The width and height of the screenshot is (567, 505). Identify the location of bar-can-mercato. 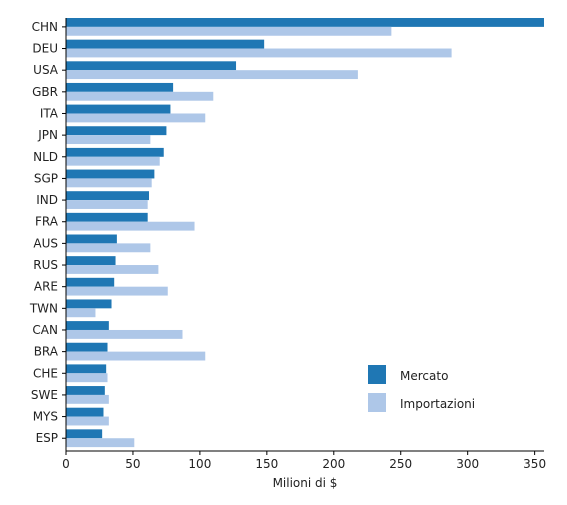
(87, 325).